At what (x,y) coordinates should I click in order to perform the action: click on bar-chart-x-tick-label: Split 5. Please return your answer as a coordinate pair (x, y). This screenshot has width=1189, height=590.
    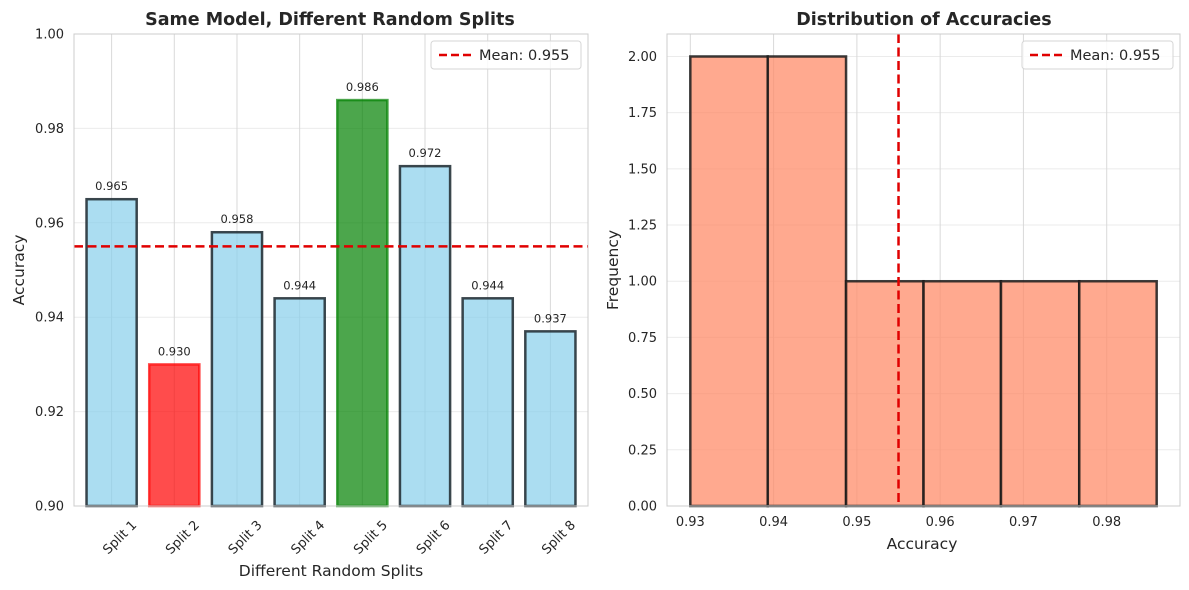
    Looking at the image, I should click on (371, 538).